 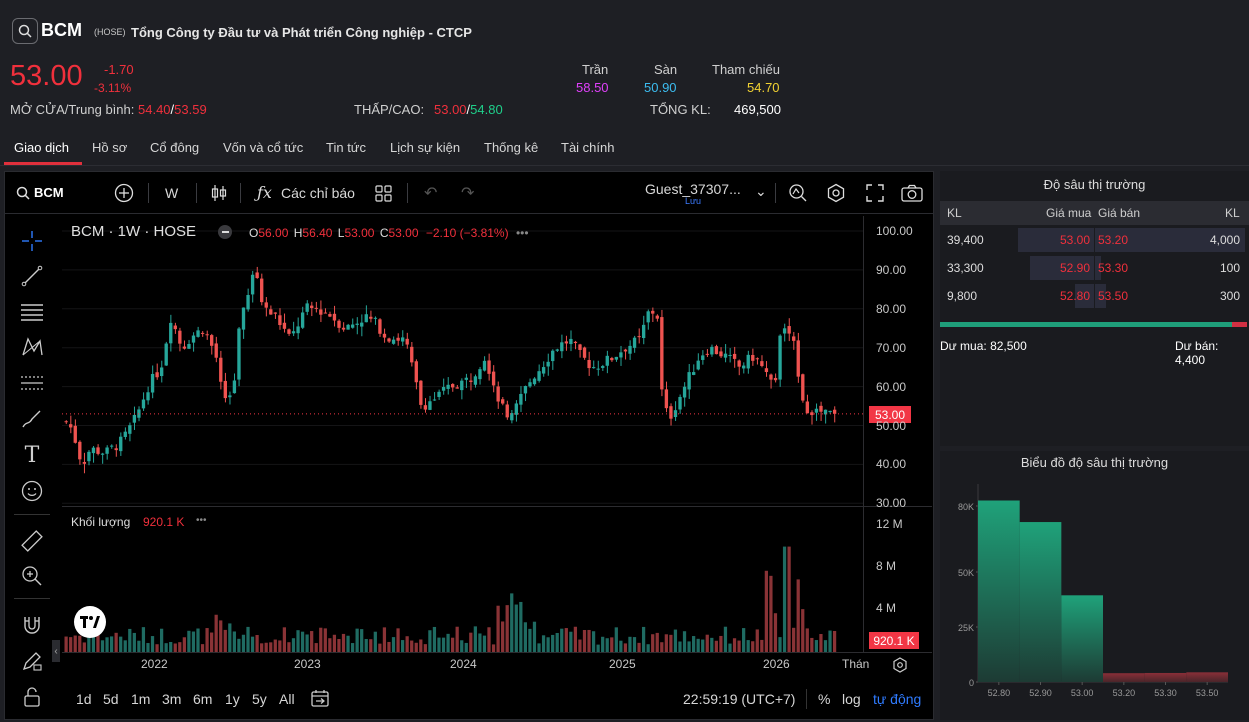 I want to click on depth-buy-price: 52.90, so click(x=1075, y=268).